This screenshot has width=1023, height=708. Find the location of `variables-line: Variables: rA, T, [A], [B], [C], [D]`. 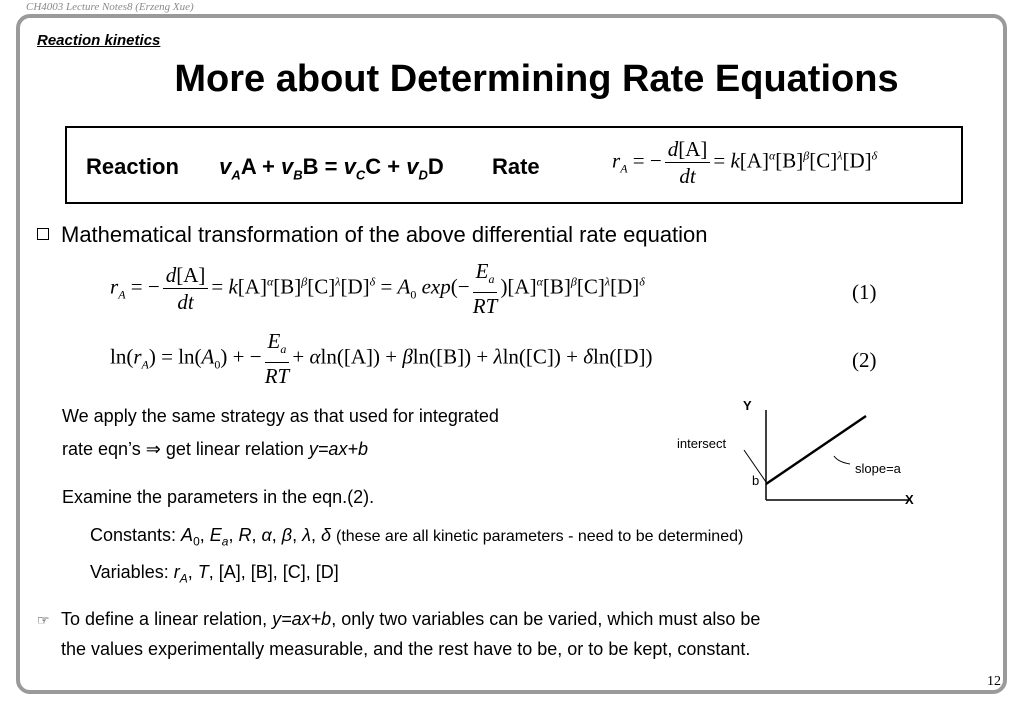

variables-line: Variables: rA, T, [A], [B], [C], [D] is located at coordinates (214, 574).